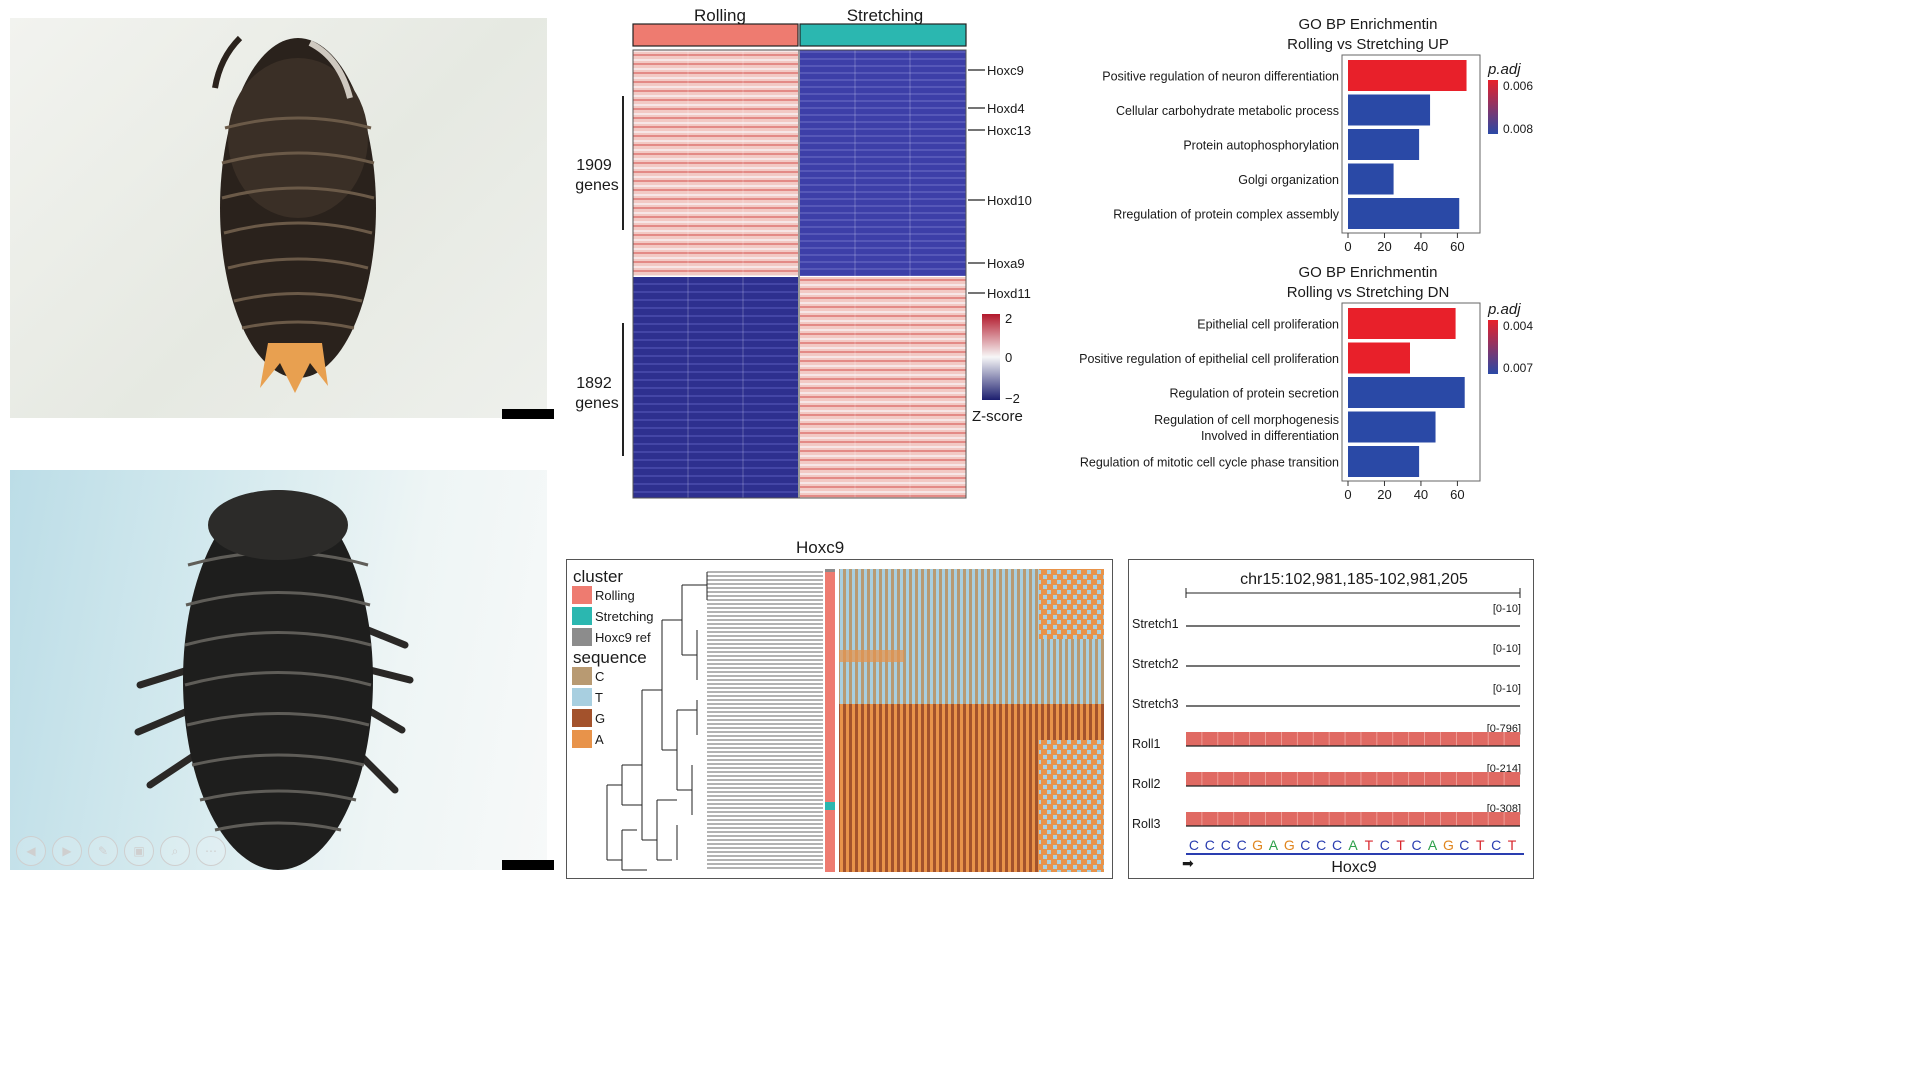 The height and width of the screenshot is (1080, 1919). What do you see at coordinates (1006, 108) in the screenshot?
I see `gene-label: Hoxd4` at bounding box center [1006, 108].